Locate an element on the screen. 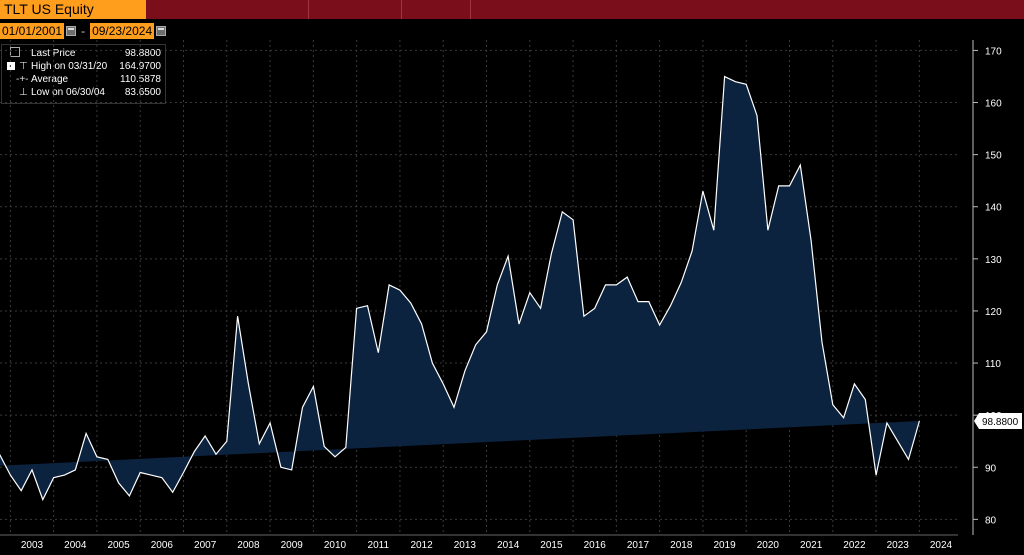 The image size is (1024, 555). ticker-field: TLT US Equity is located at coordinates (73, 9).